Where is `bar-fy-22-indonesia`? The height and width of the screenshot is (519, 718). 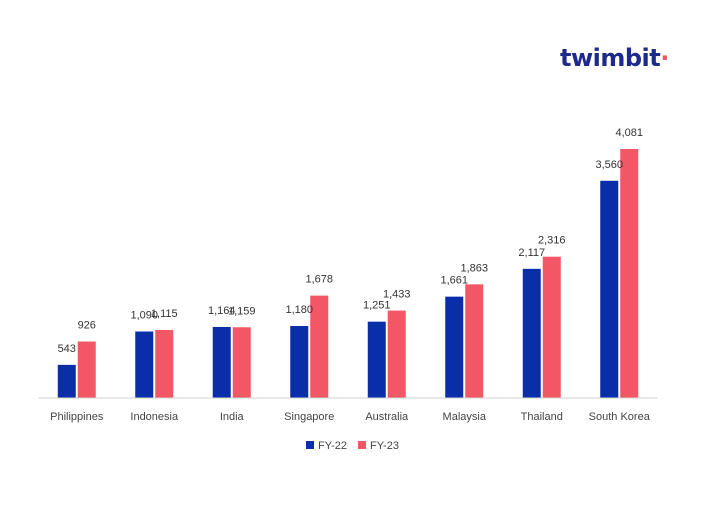 bar-fy-22-indonesia is located at coordinates (144, 364).